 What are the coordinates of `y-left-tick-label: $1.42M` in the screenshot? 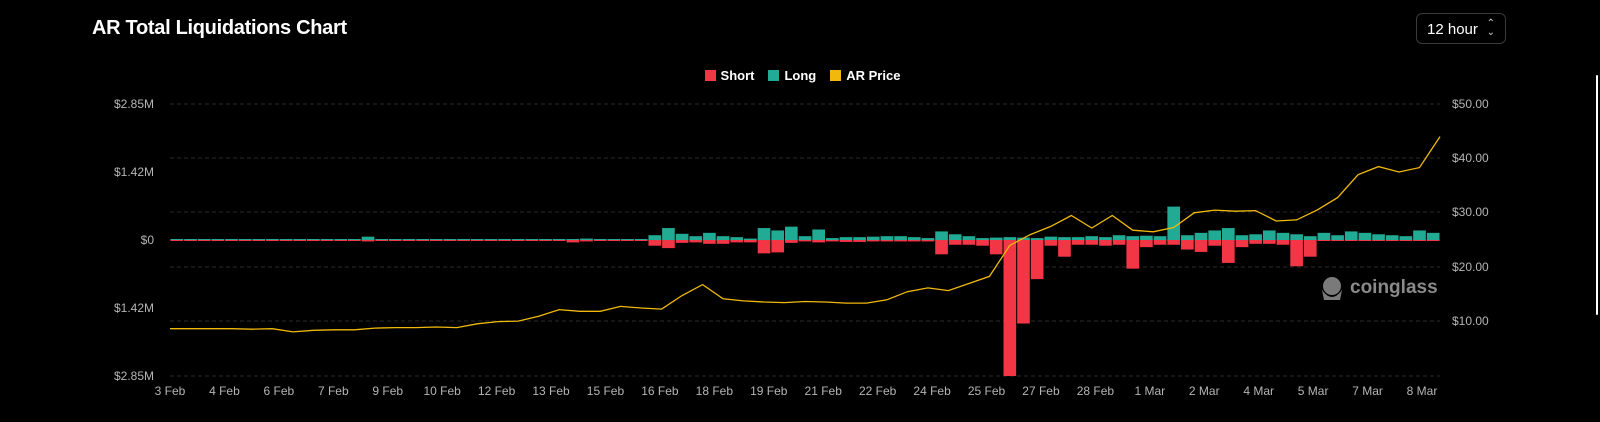 It's located at (134, 172).